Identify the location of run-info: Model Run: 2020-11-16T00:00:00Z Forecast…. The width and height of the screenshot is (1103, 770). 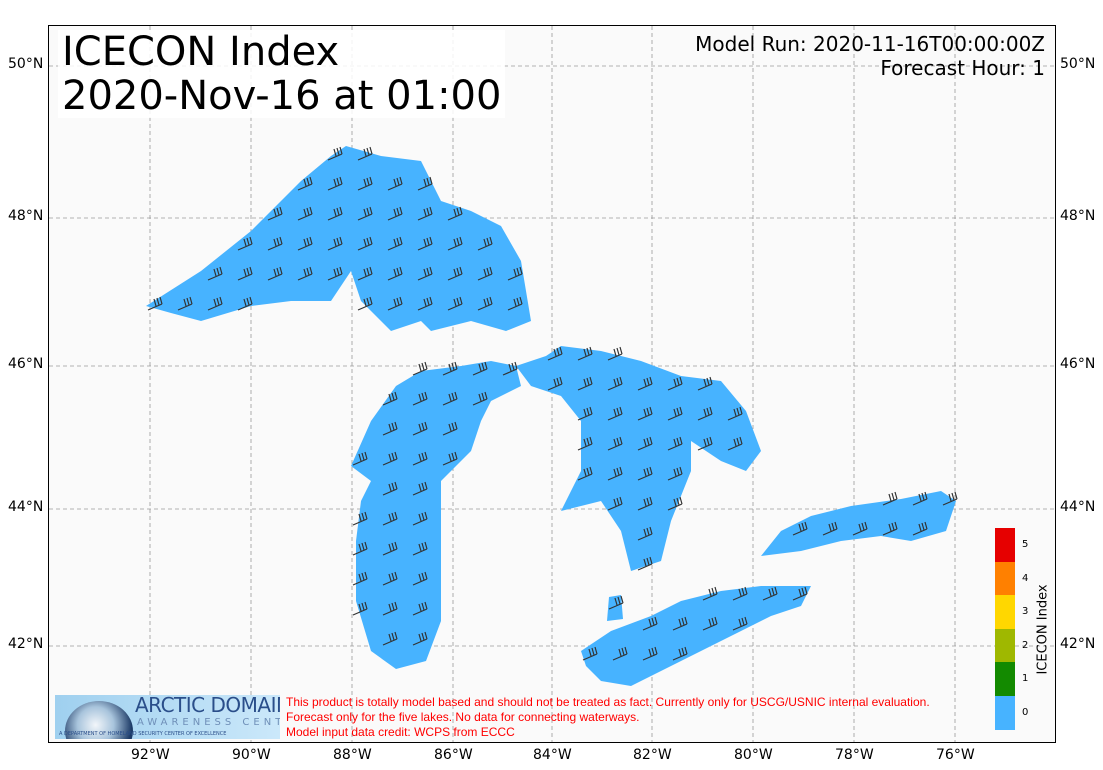
(870, 56).